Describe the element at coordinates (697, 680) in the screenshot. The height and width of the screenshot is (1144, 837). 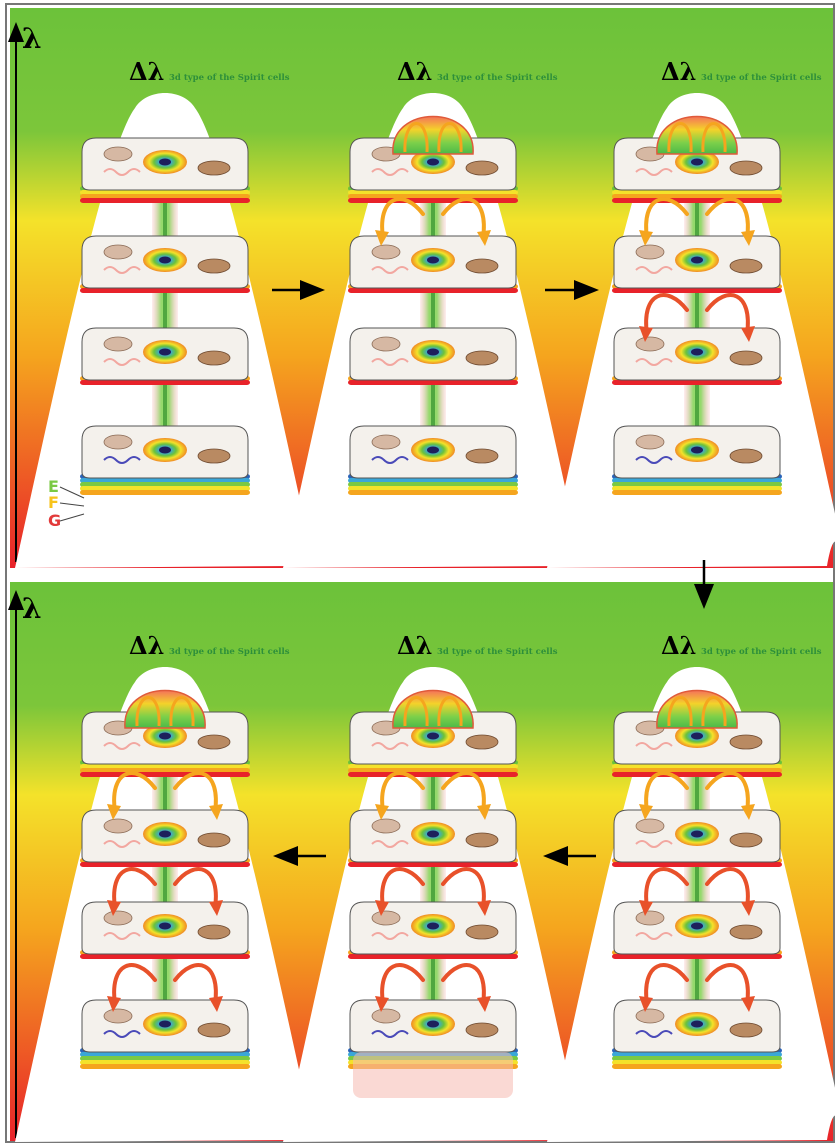
I see `dome-cap` at that location.